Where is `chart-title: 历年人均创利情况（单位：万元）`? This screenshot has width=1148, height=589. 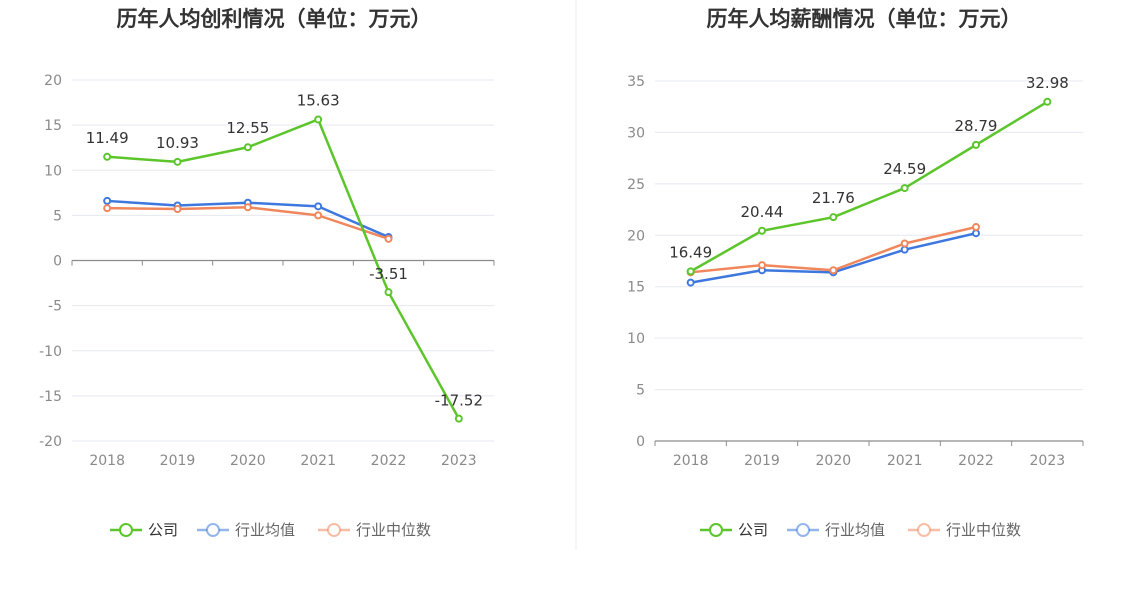 chart-title: 历年人均创利情况（单位：万元） is located at coordinates (274, 19).